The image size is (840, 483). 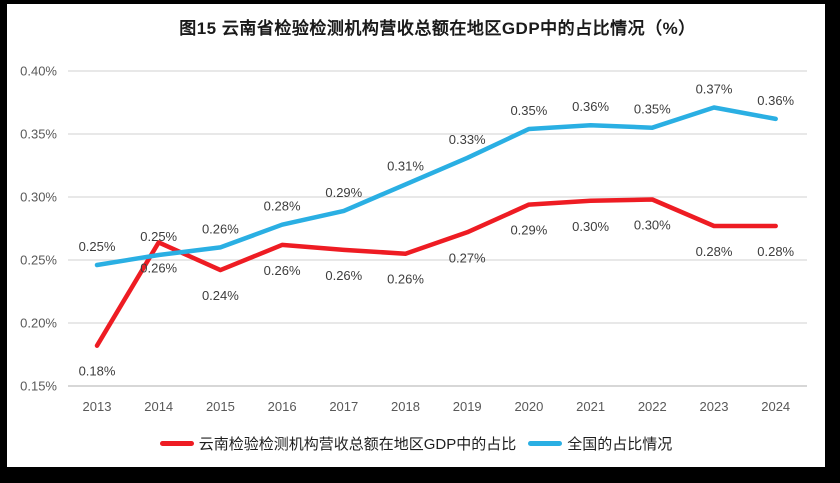 I want to click on legend: 云南检验检测机构营收总额在地区GDP中的占比 全国的占比情况, so click(x=416, y=443).